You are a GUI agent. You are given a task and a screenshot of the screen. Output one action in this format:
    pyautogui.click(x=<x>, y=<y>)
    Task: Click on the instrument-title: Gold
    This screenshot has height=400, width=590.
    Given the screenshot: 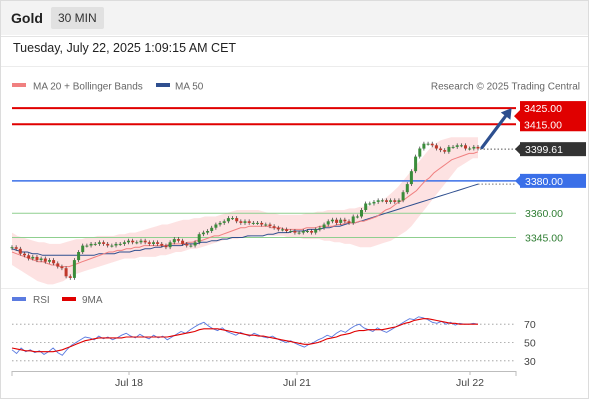 What is the action you would take?
    pyautogui.click(x=27, y=18)
    